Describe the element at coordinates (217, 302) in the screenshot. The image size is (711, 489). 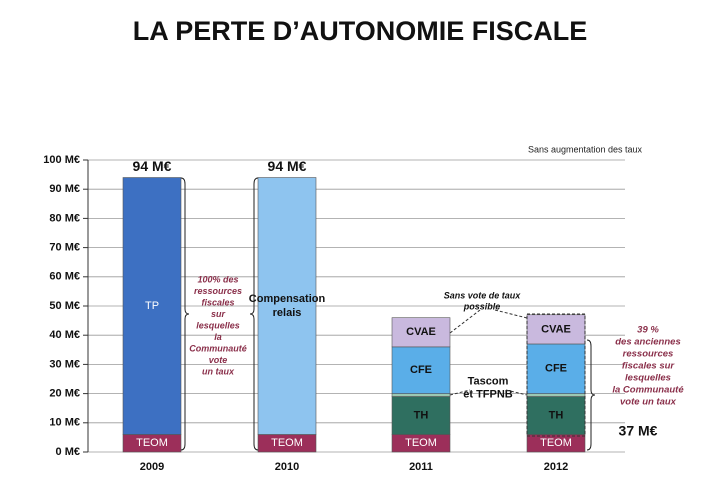
I see `annotation: fiscales` at that location.